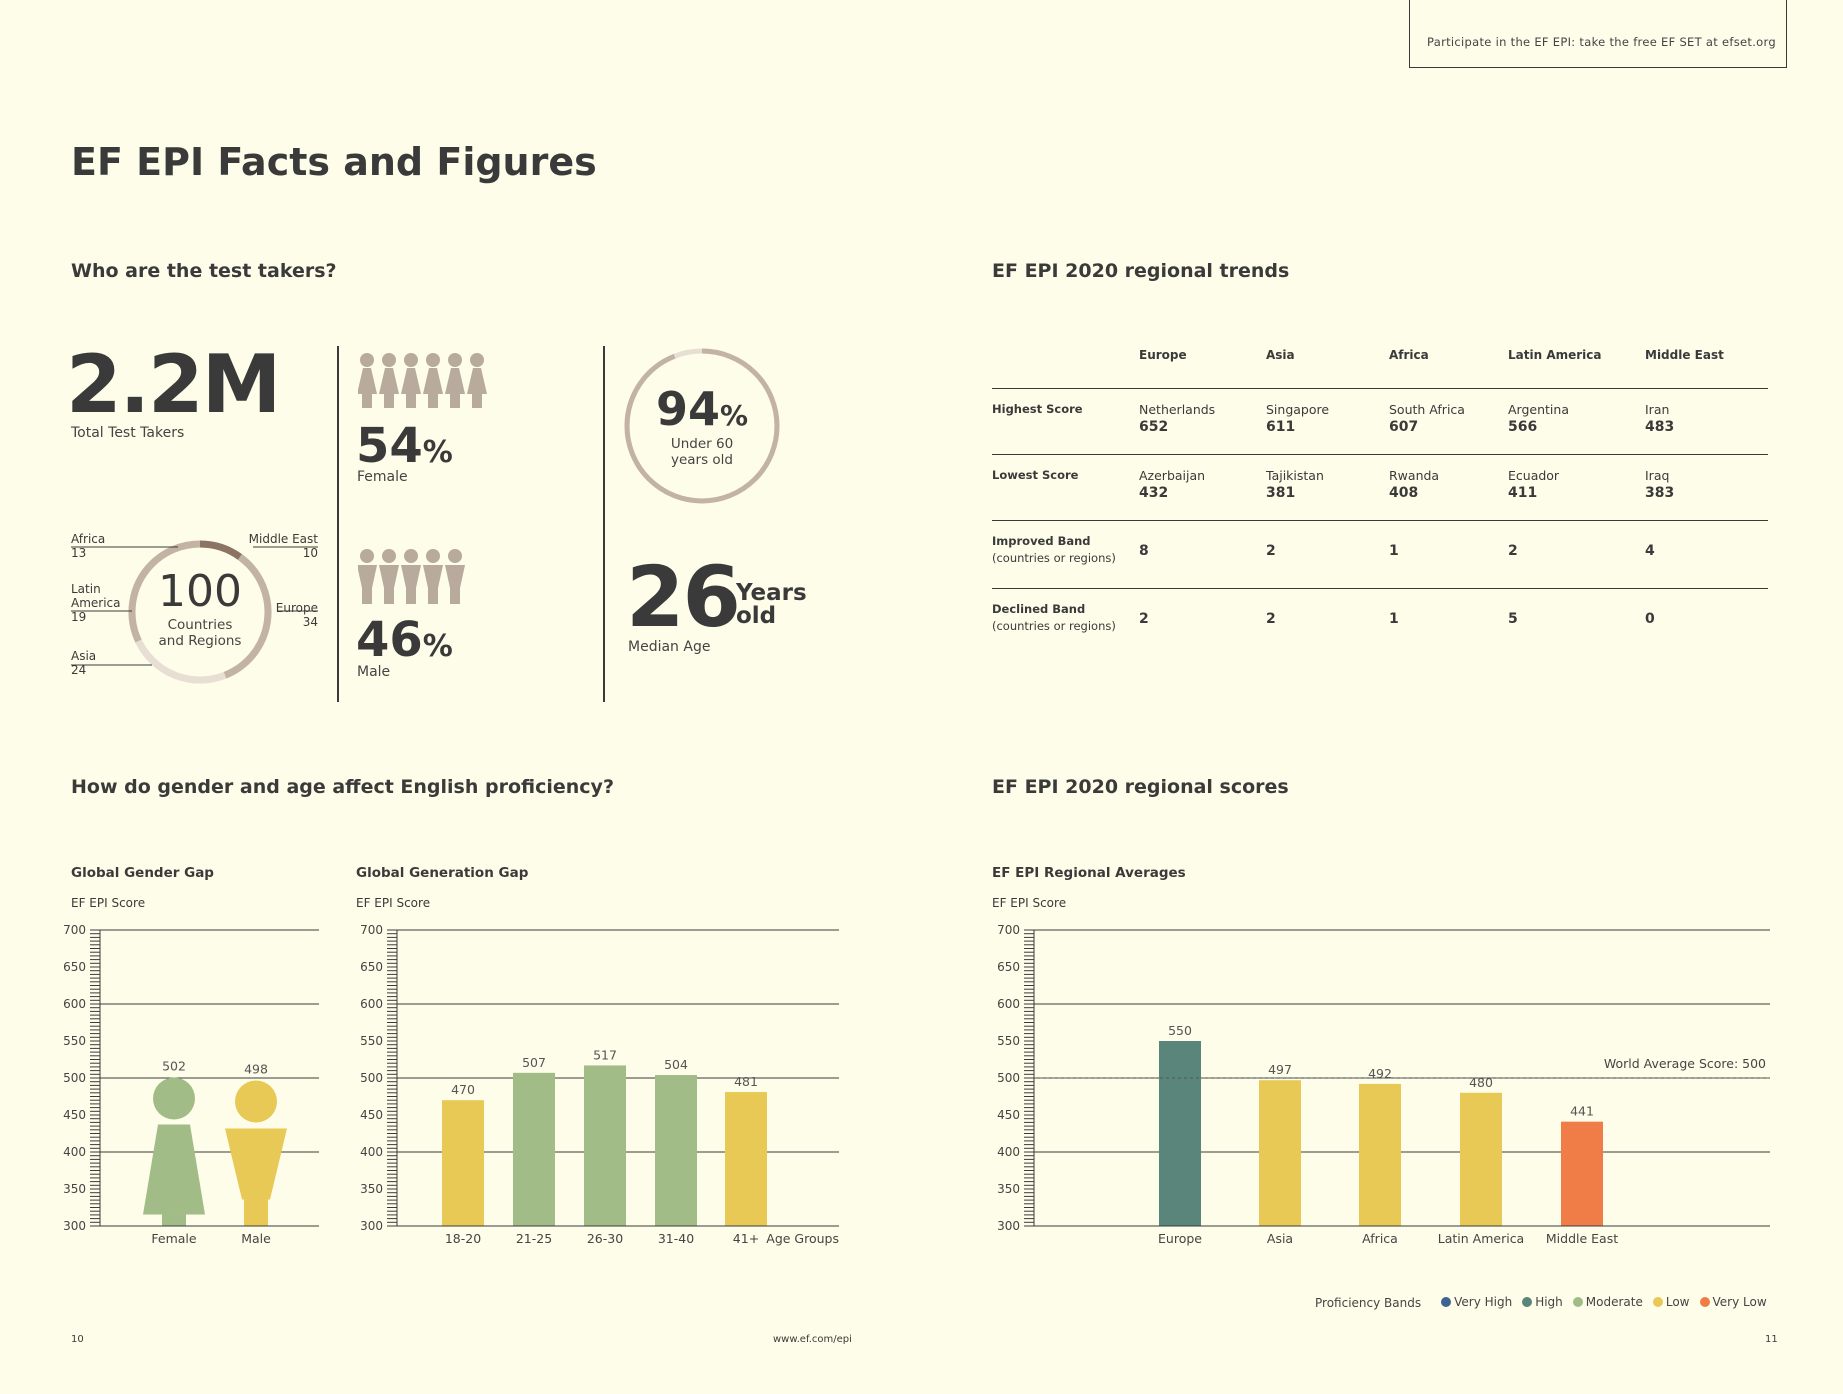 The width and height of the screenshot is (1843, 1394). Describe the element at coordinates (296, 608) in the screenshot. I see `region-europe-name: Europe` at that location.